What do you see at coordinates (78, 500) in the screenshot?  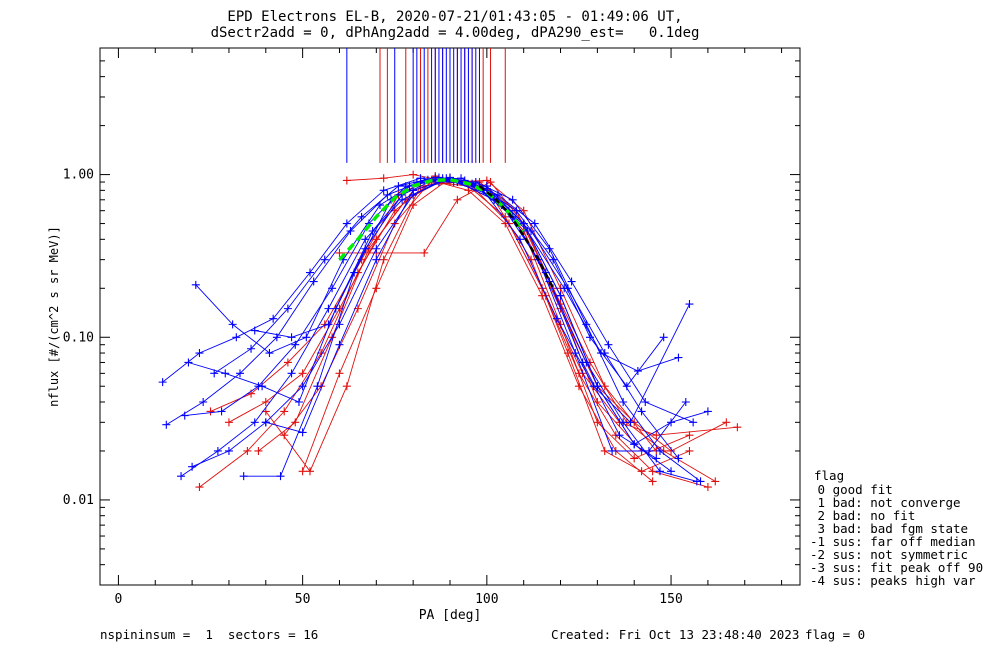 I see `y-tick-label: 0.01` at bounding box center [78, 500].